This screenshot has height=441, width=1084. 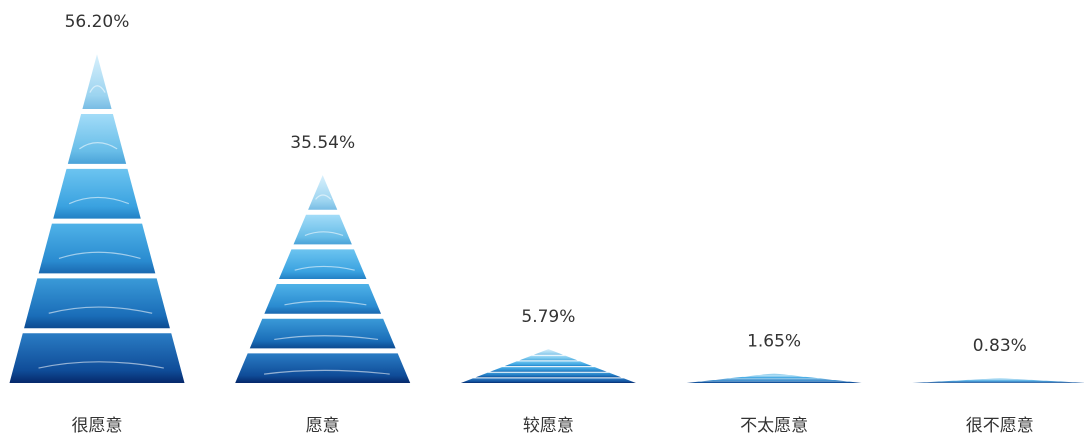 What do you see at coordinates (97, 426) in the screenshot?
I see `x-tick-label: 很愿意` at bounding box center [97, 426].